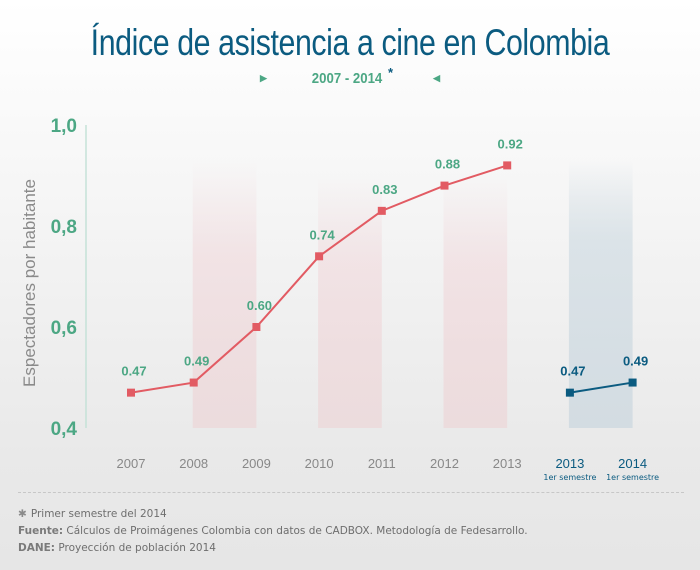 This screenshot has height=570, width=700. Describe the element at coordinates (29, 283) in the screenshot. I see `y-axis-label: Espectadores por habitante` at that location.